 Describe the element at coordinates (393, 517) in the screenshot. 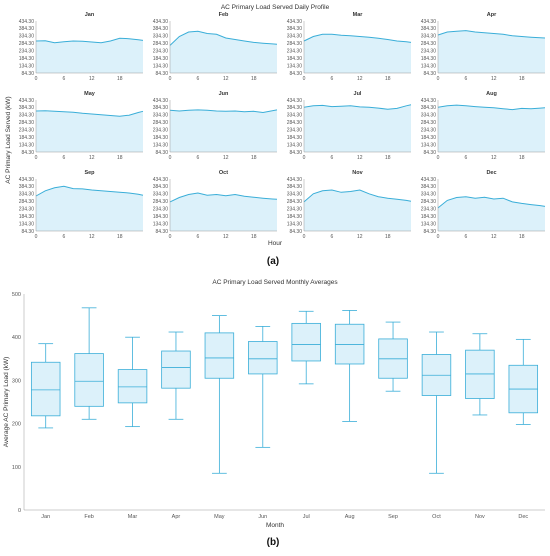

I see `x-tick-label: Sep` at that location.